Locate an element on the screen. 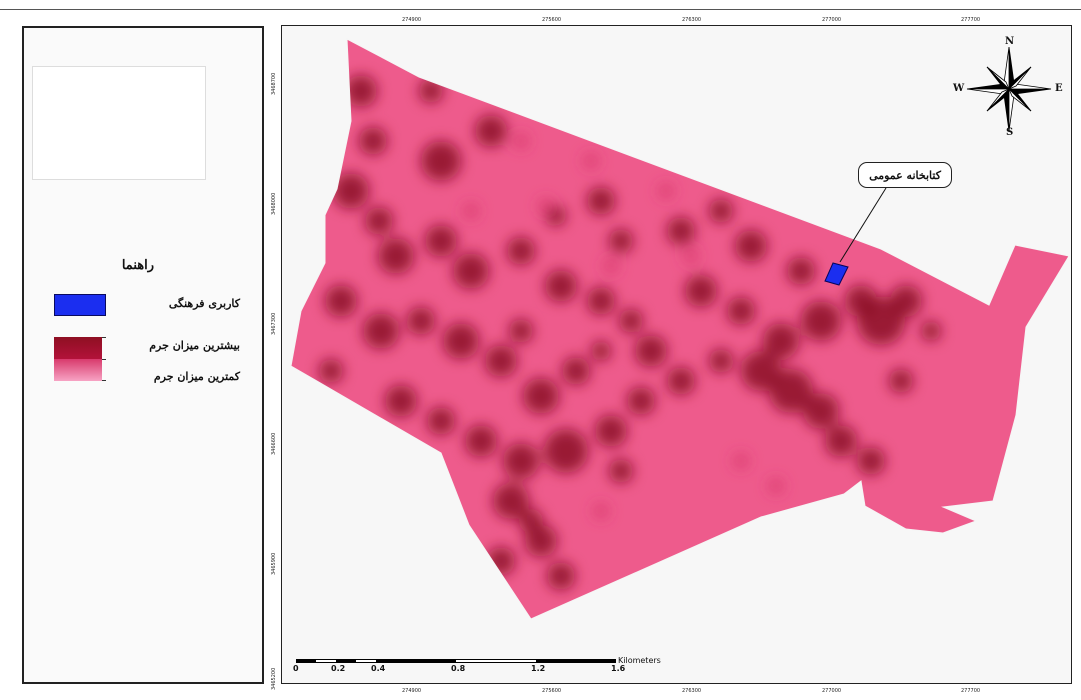 This screenshot has height=700, width=1081. compass-s: S is located at coordinates (1010, 132).